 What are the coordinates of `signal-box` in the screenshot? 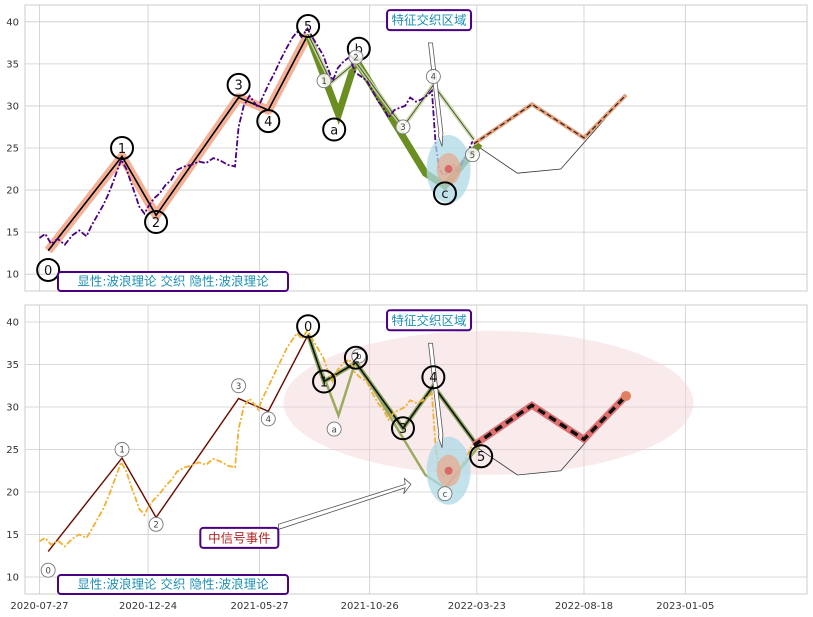 It's located at (239, 537).